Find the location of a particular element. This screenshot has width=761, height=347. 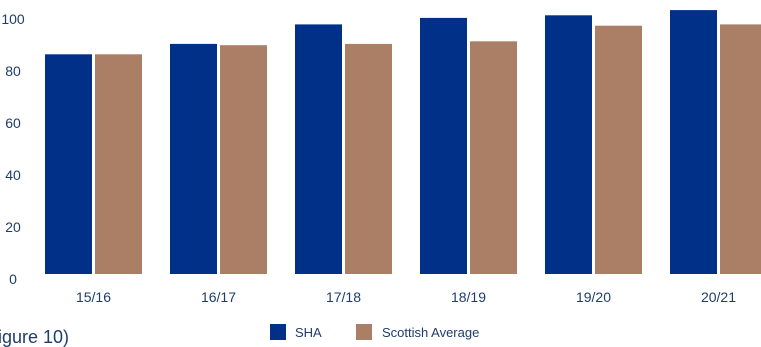

legend-label: Scottish Average is located at coordinates (430, 332).